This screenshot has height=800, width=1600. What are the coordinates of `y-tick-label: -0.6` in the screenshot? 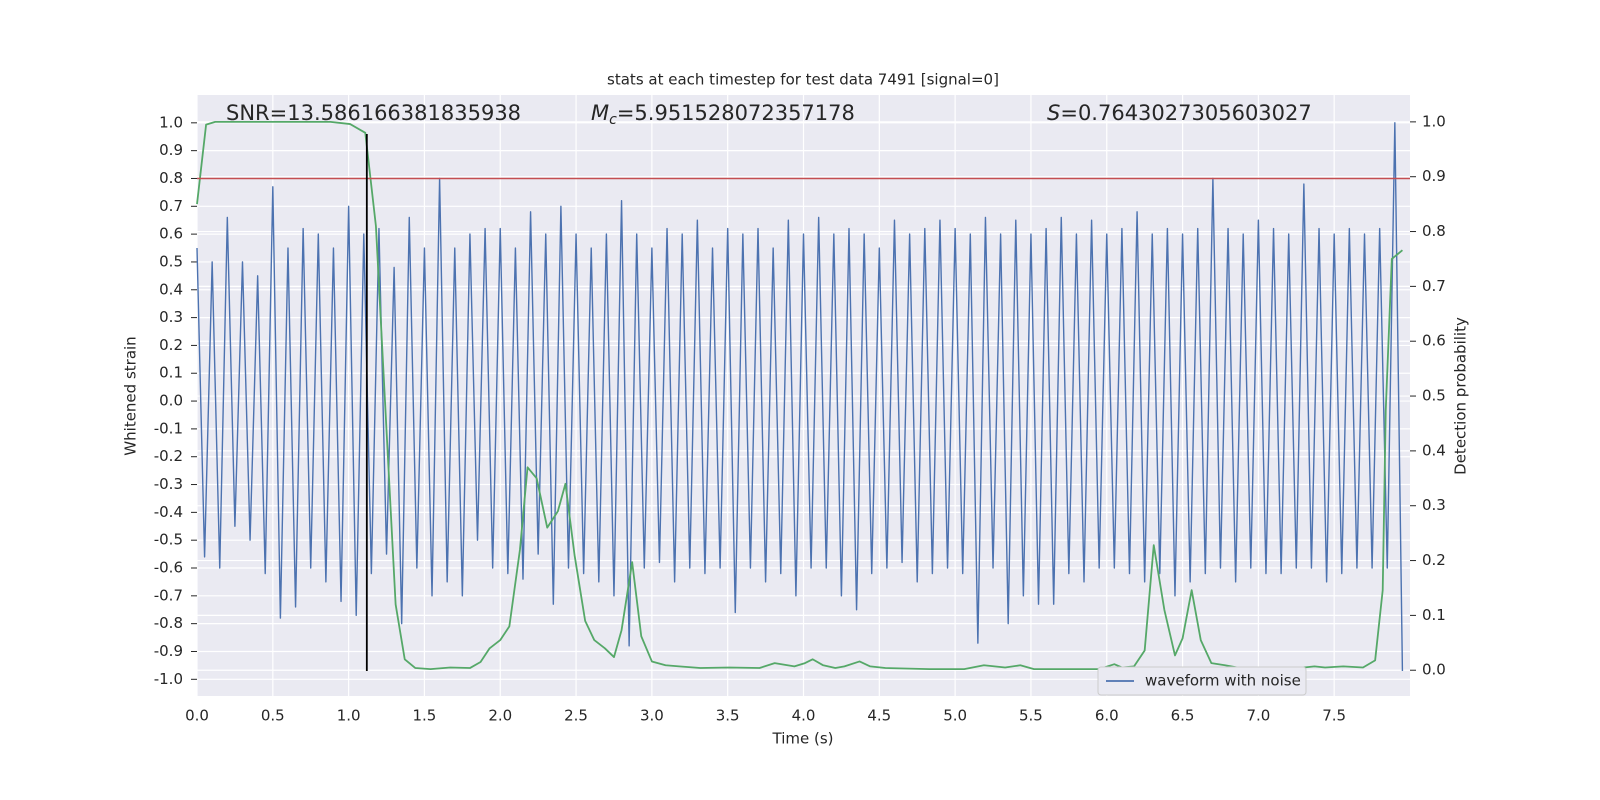 It's located at (168, 568).